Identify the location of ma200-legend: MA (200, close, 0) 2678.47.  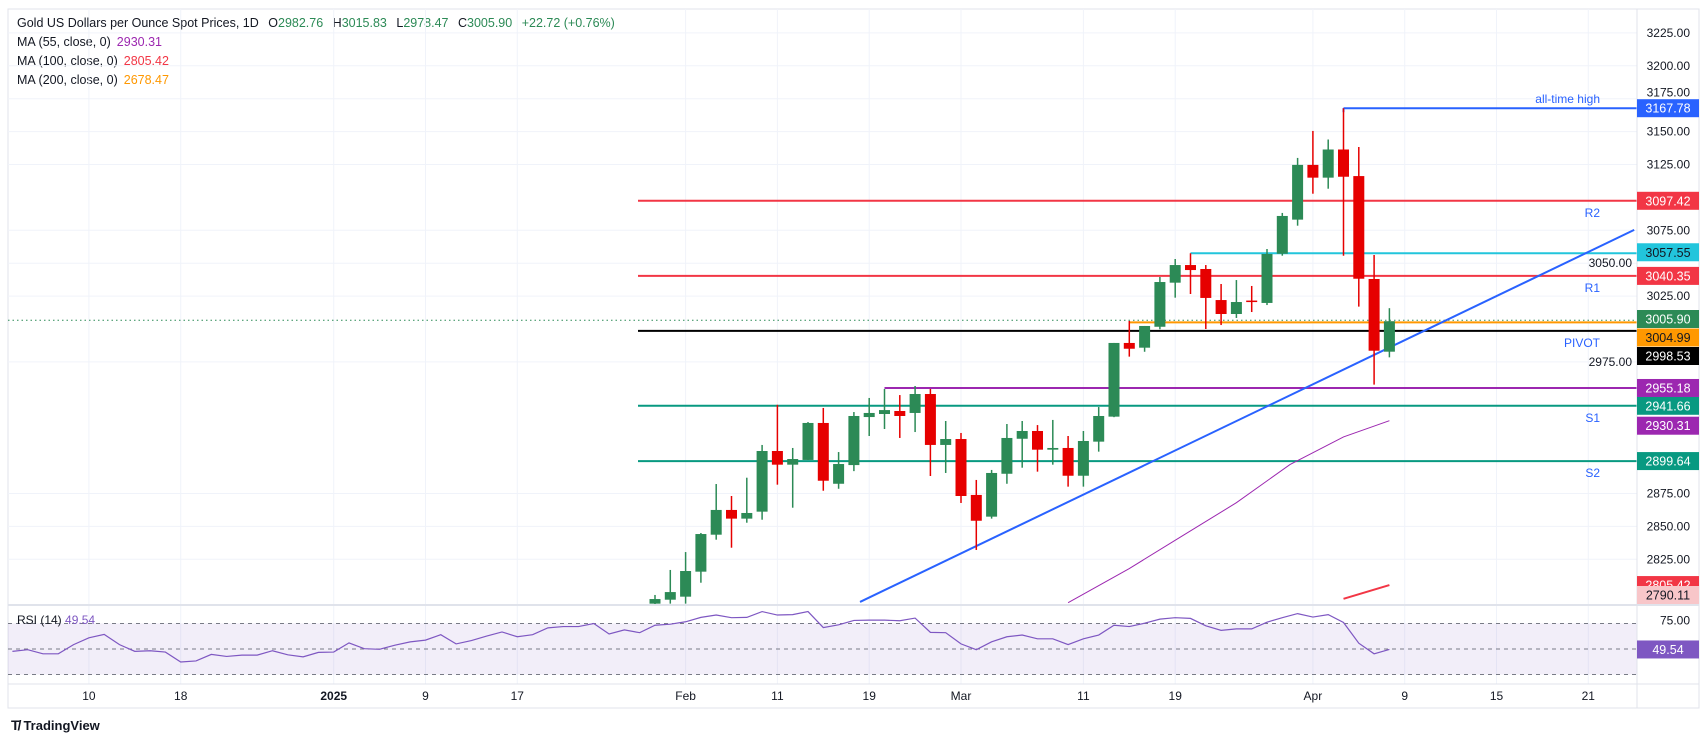
(93, 80).